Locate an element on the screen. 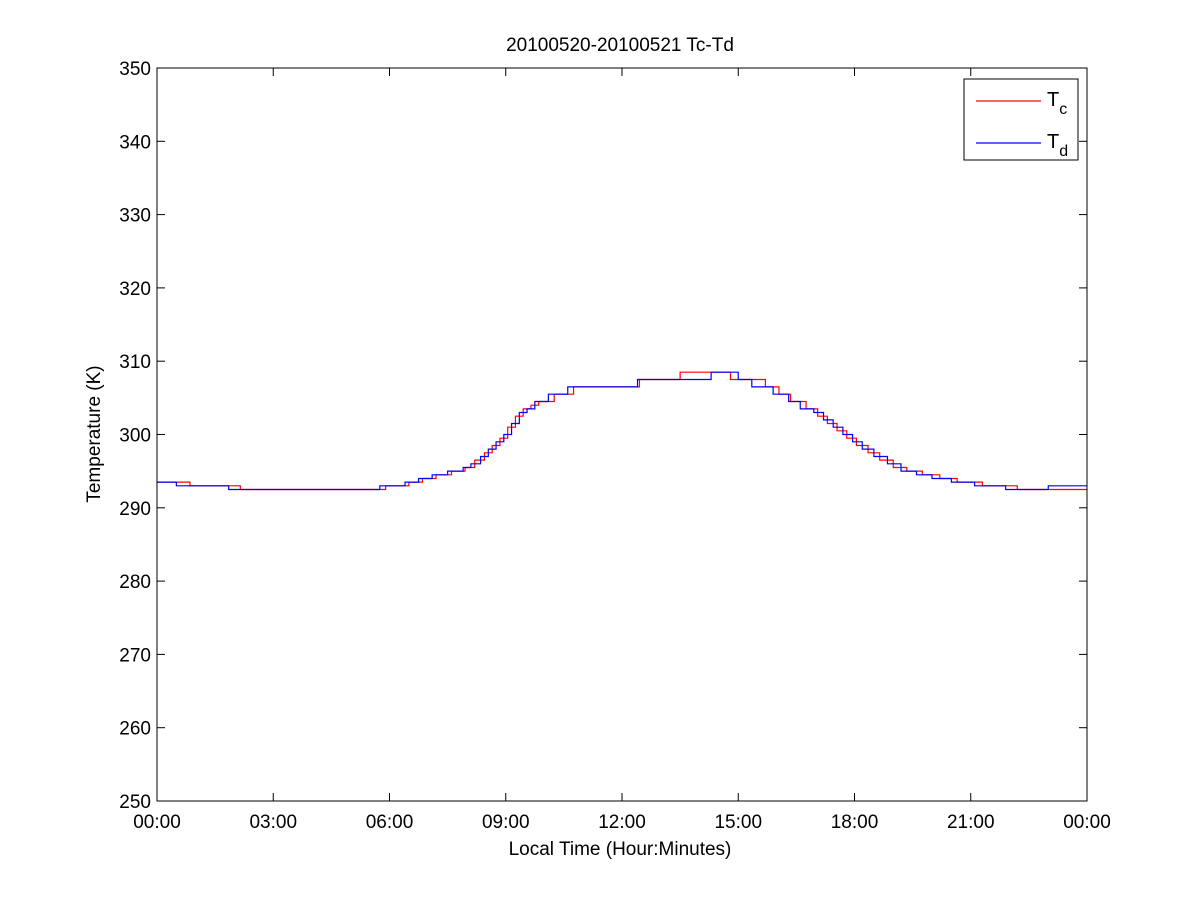  y-tick-label: 250 is located at coordinates (135, 802).